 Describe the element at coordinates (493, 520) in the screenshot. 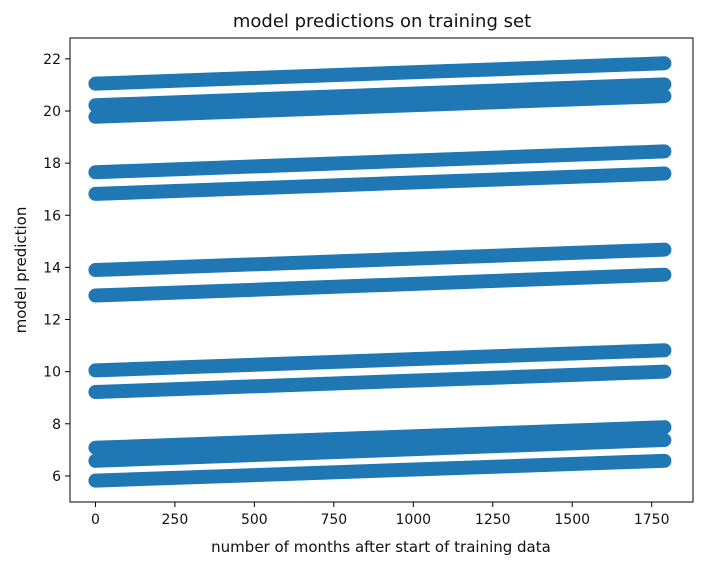

I see `x-tick-label: 1250` at that location.